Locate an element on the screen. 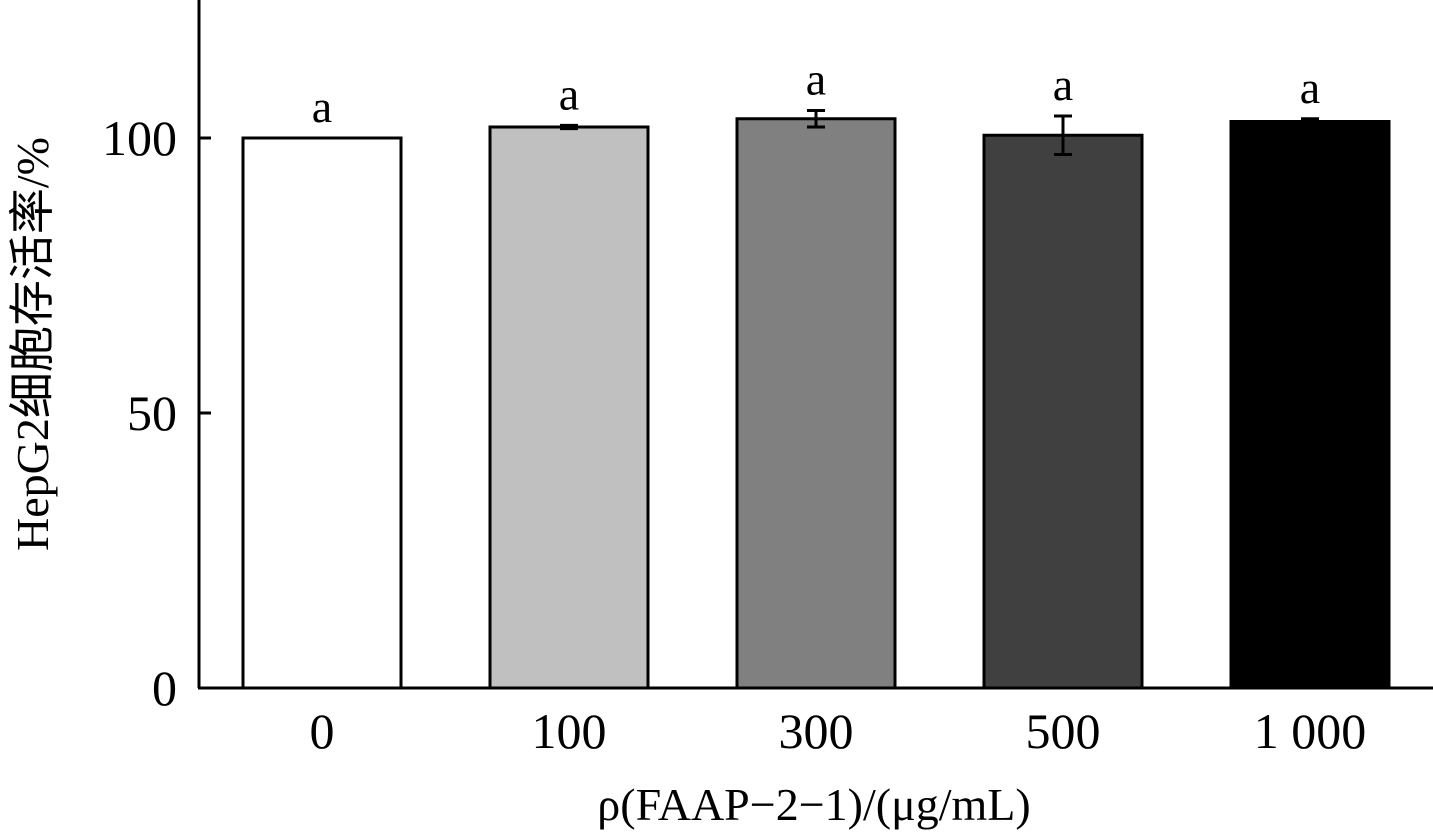 This screenshot has width=1433, height=834. significance-label-0: a is located at coordinates (322, 106).